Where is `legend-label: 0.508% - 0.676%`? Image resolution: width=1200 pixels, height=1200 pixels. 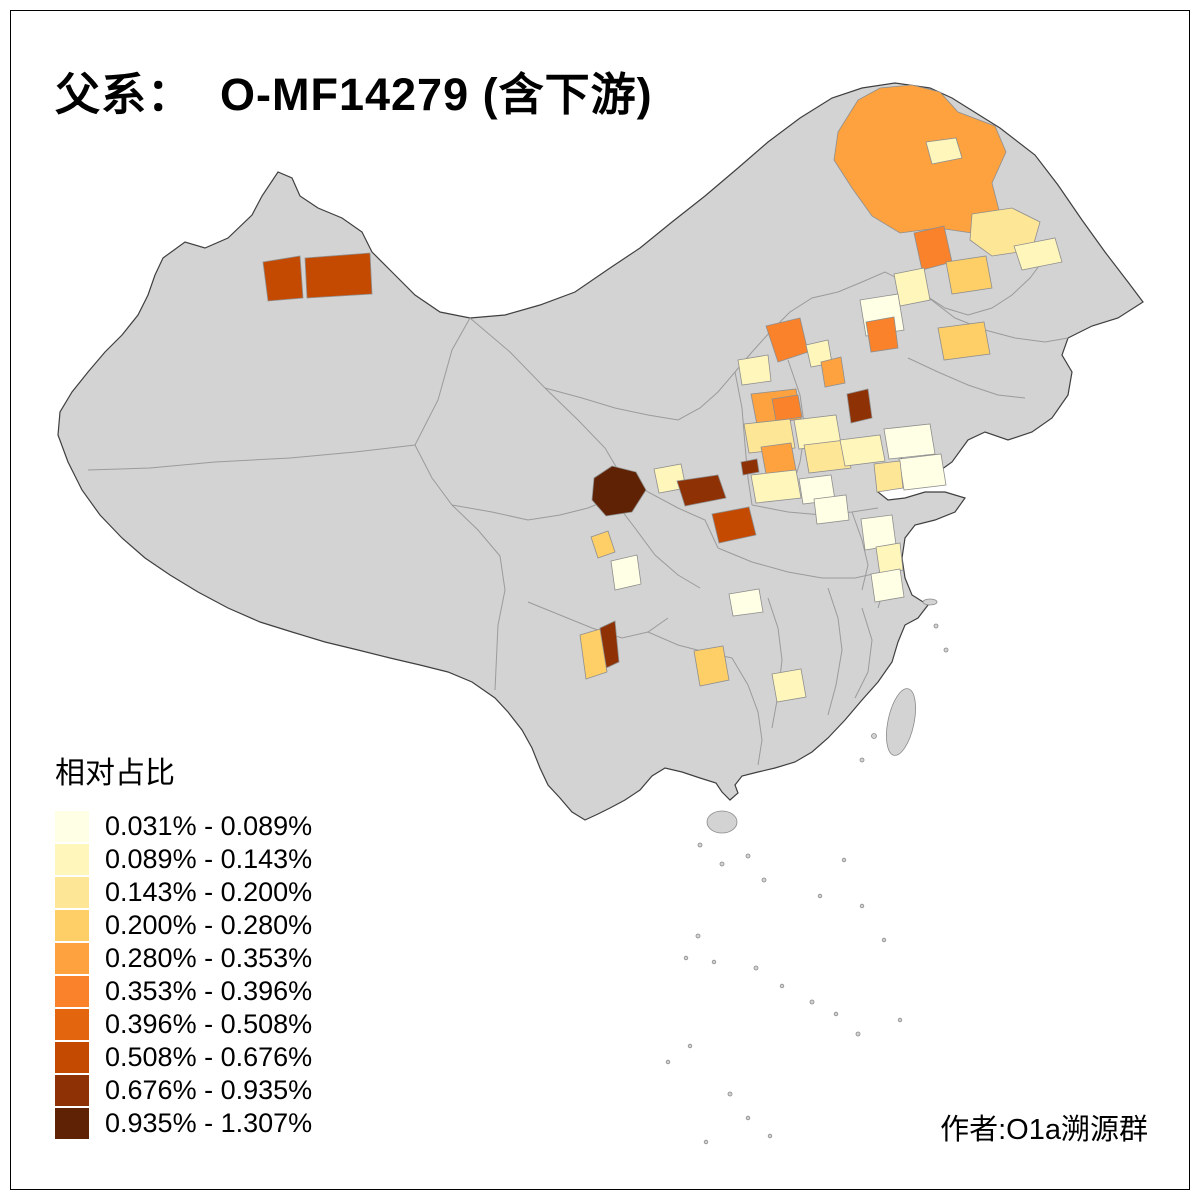
legend-label: 0.508% - 0.676% is located at coordinates (209, 1057).